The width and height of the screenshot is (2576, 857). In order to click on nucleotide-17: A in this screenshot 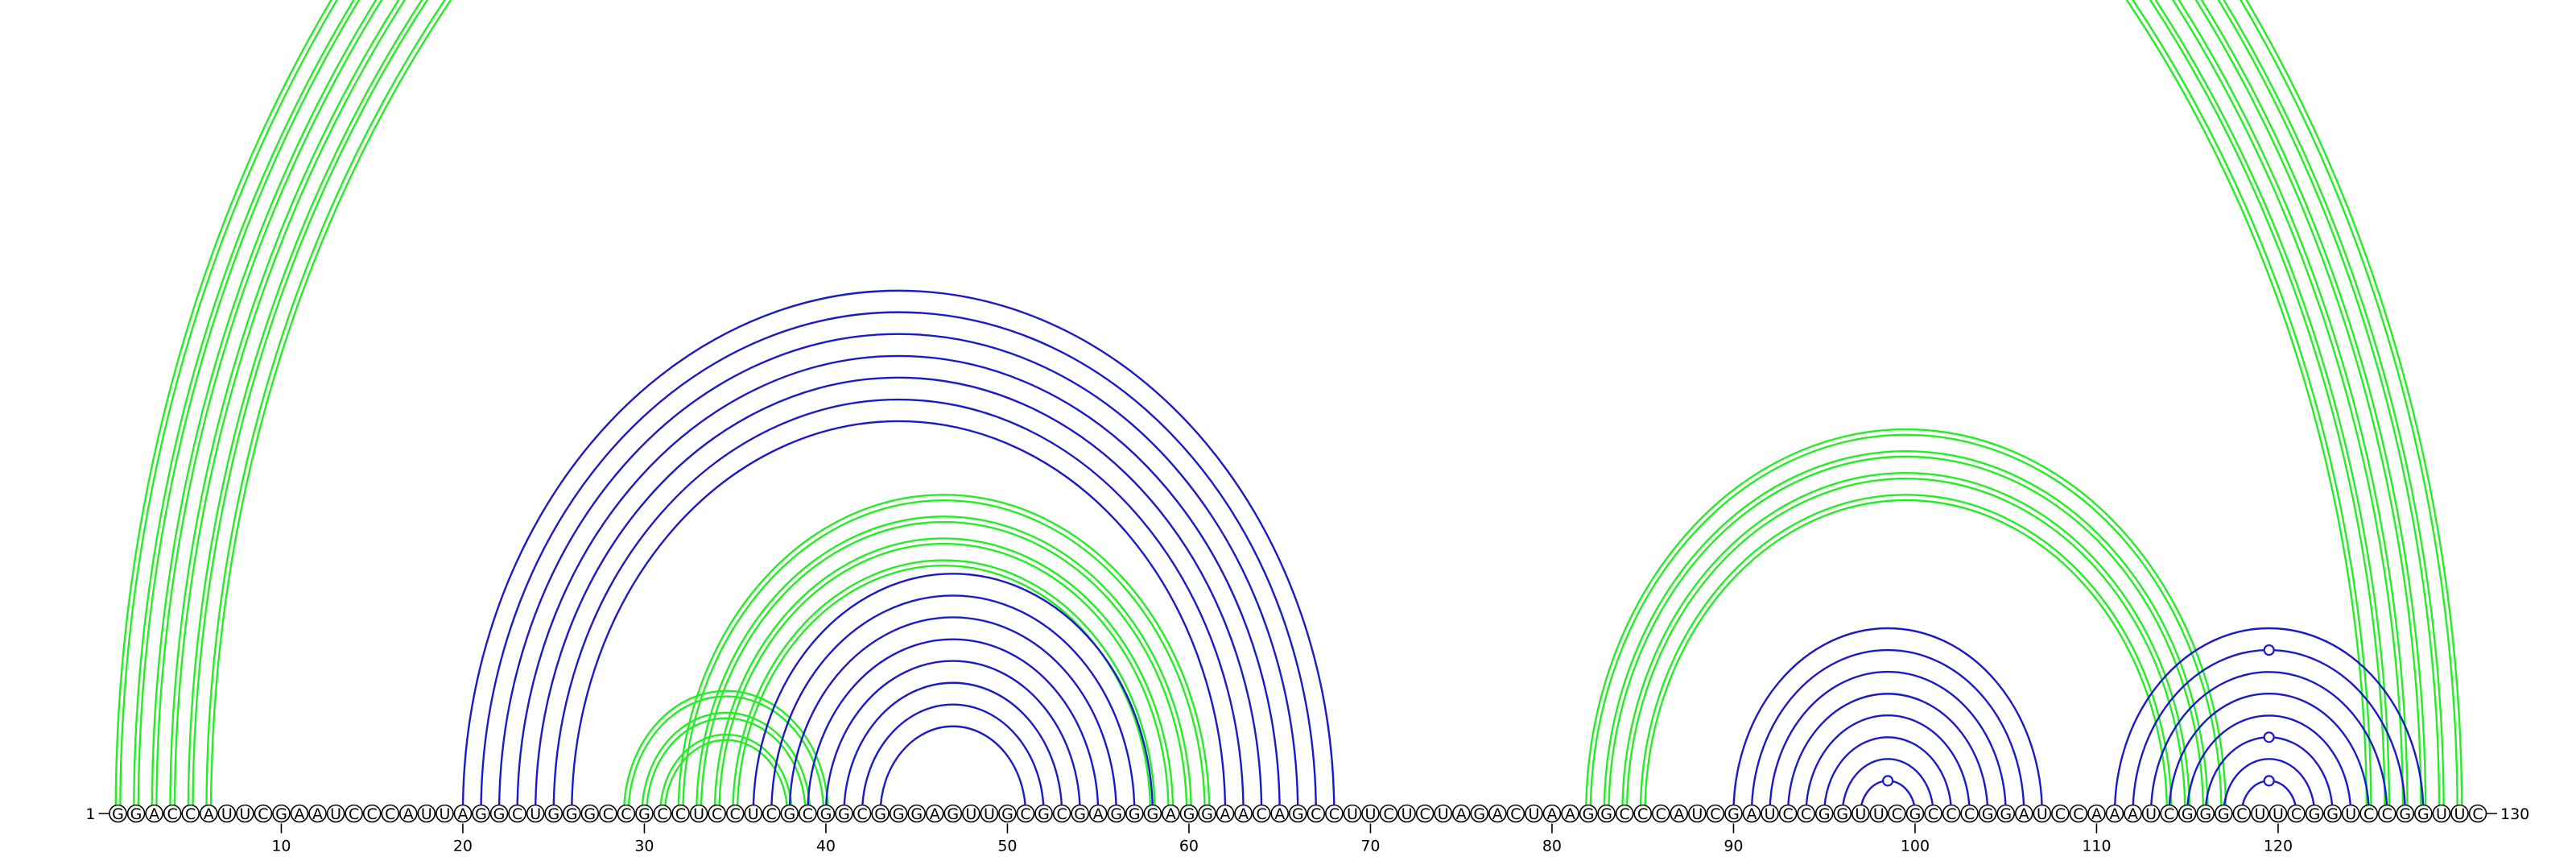, I will do `click(408, 813)`.